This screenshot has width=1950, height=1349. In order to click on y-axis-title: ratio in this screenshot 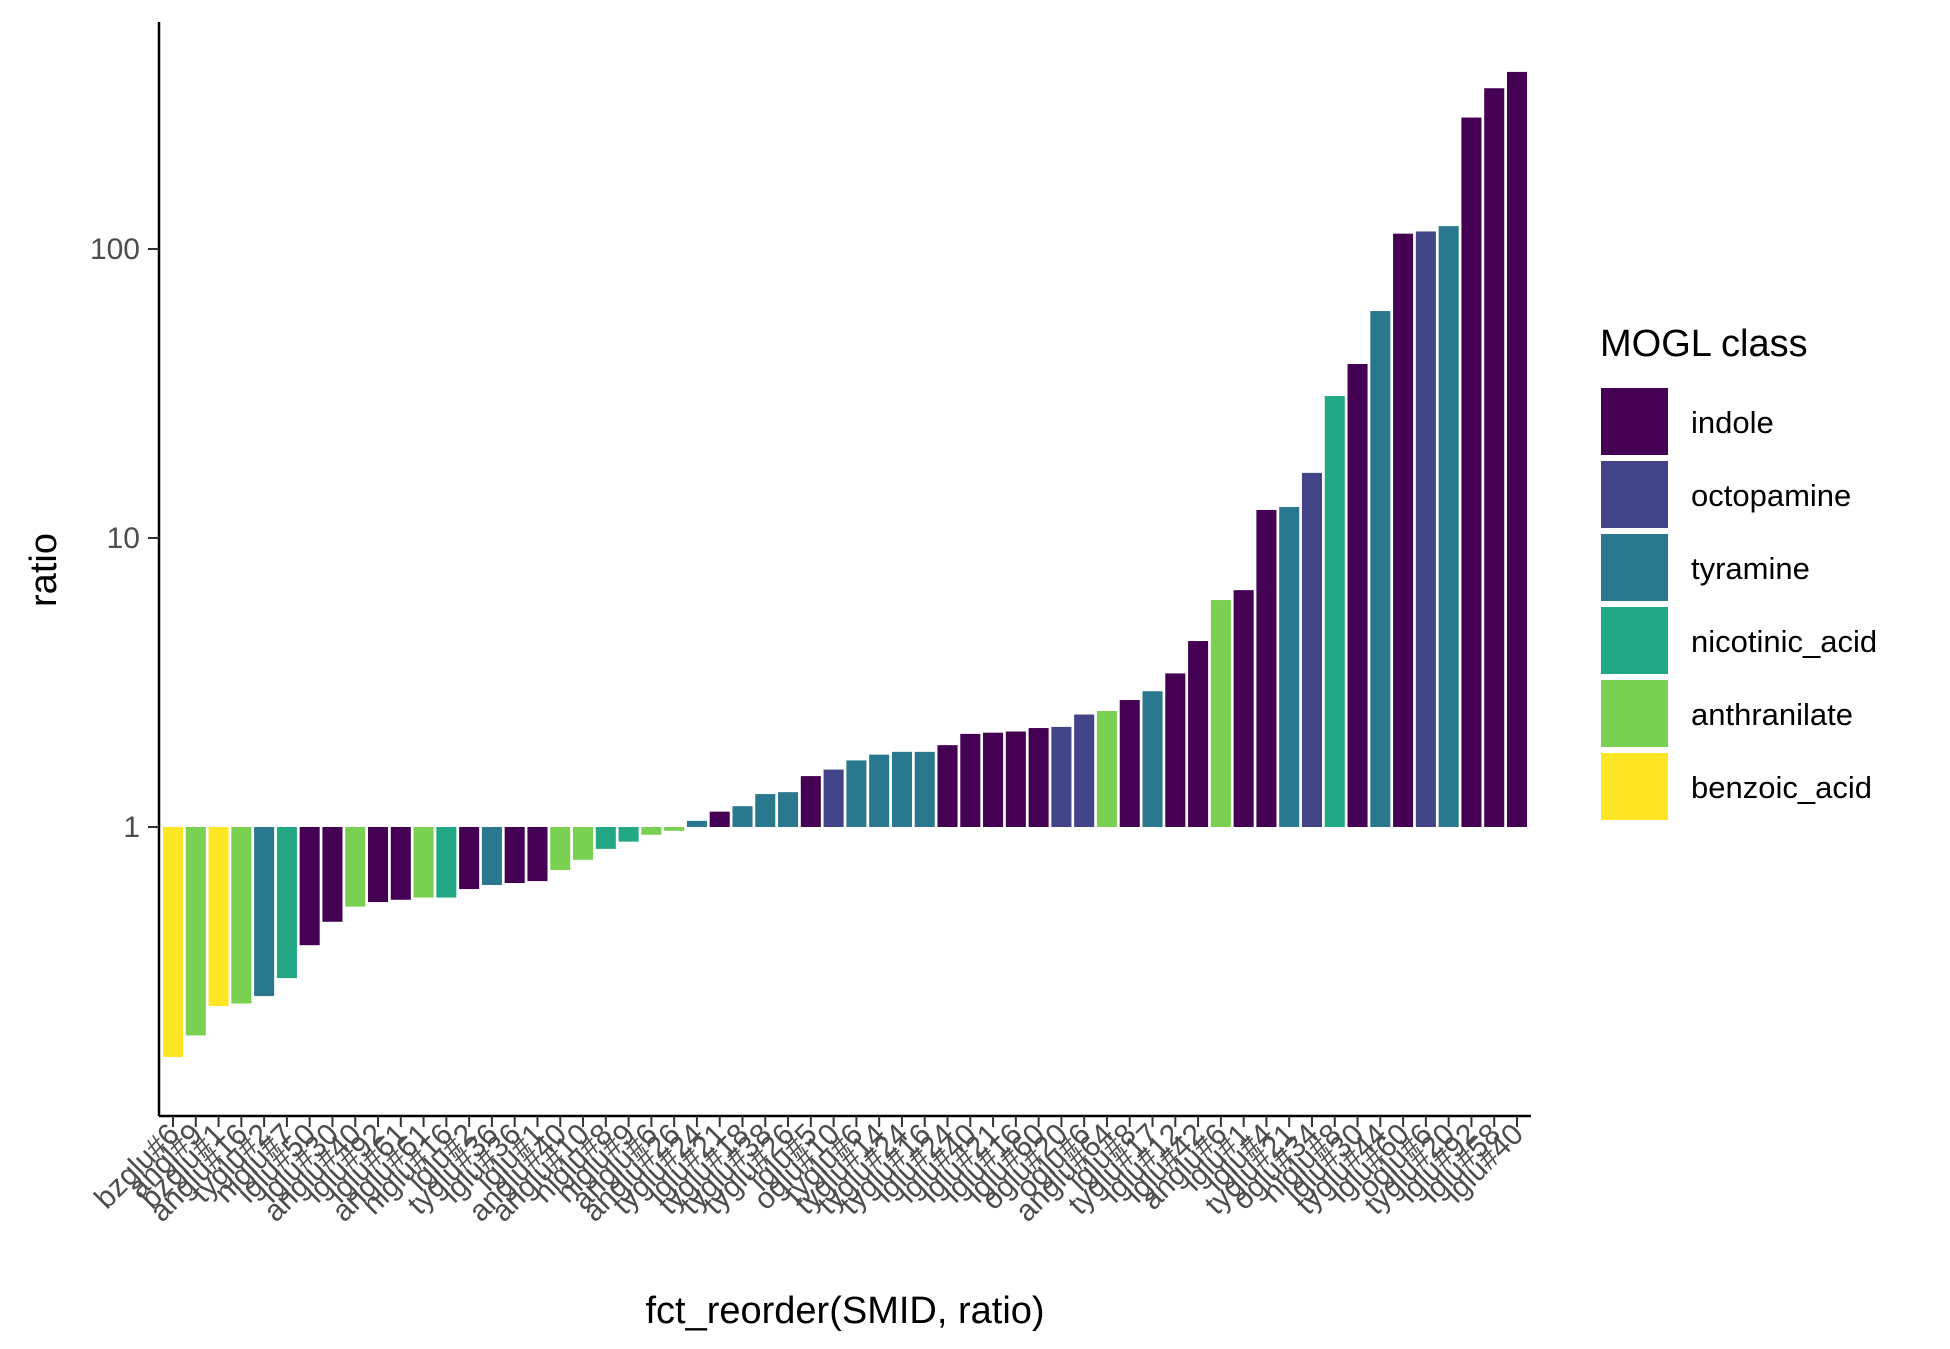, I will do `click(44, 570)`.